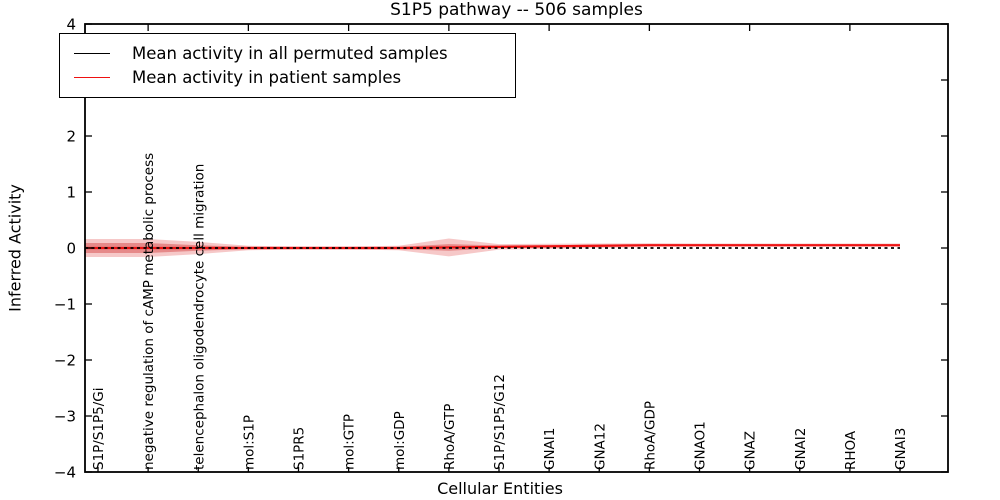 The width and height of the screenshot is (1000, 500). What do you see at coordinates (450, 437) in the screenshot?
I see `x-tick-label: RhoA/GTP` at bounding box center [450, 437].